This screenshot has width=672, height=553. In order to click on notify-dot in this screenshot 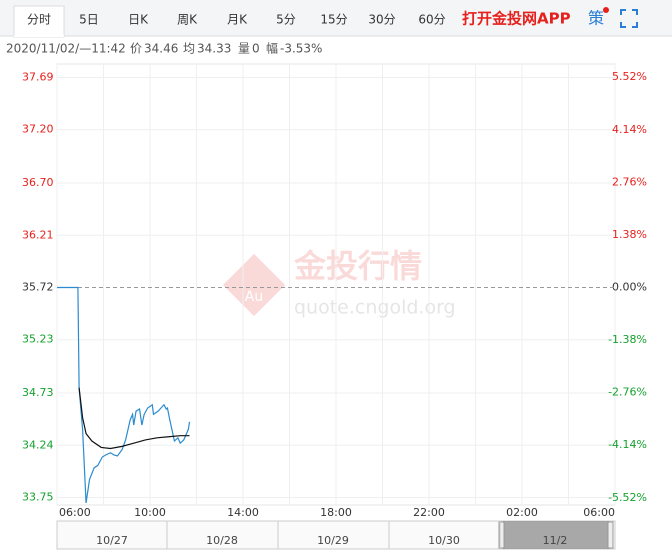, I will do `click(606, 10)`.